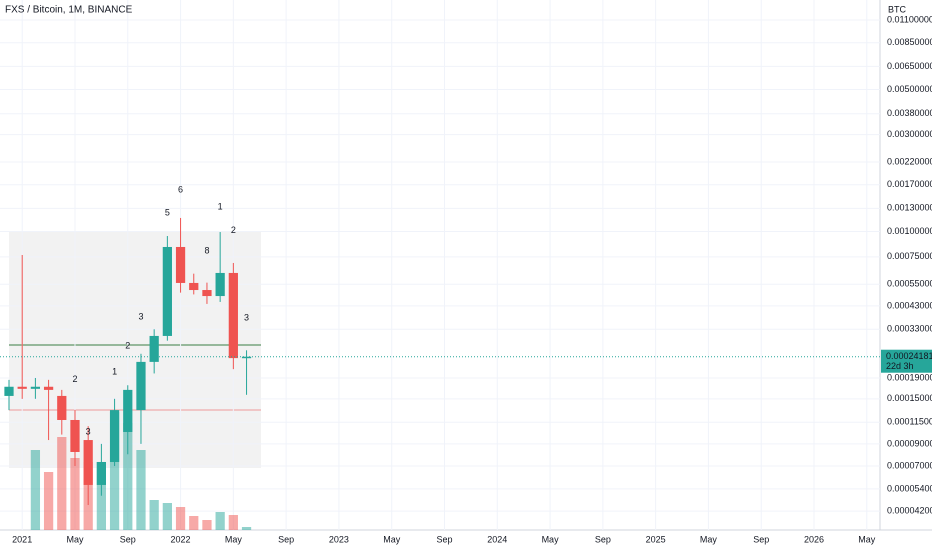  Describe the element at coordinates (909, 488) in the screenshot. I see `y-tick-label: 0.00005400` at that location.